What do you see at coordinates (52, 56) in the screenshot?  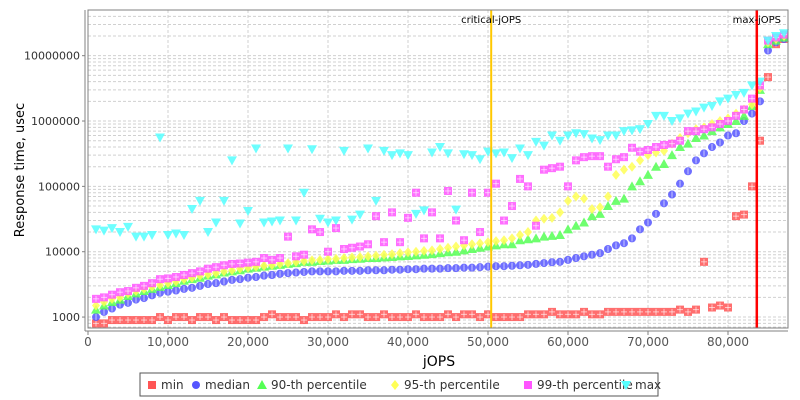 I see `y-tick-label: 10000000` at bounding box center [52, 56].